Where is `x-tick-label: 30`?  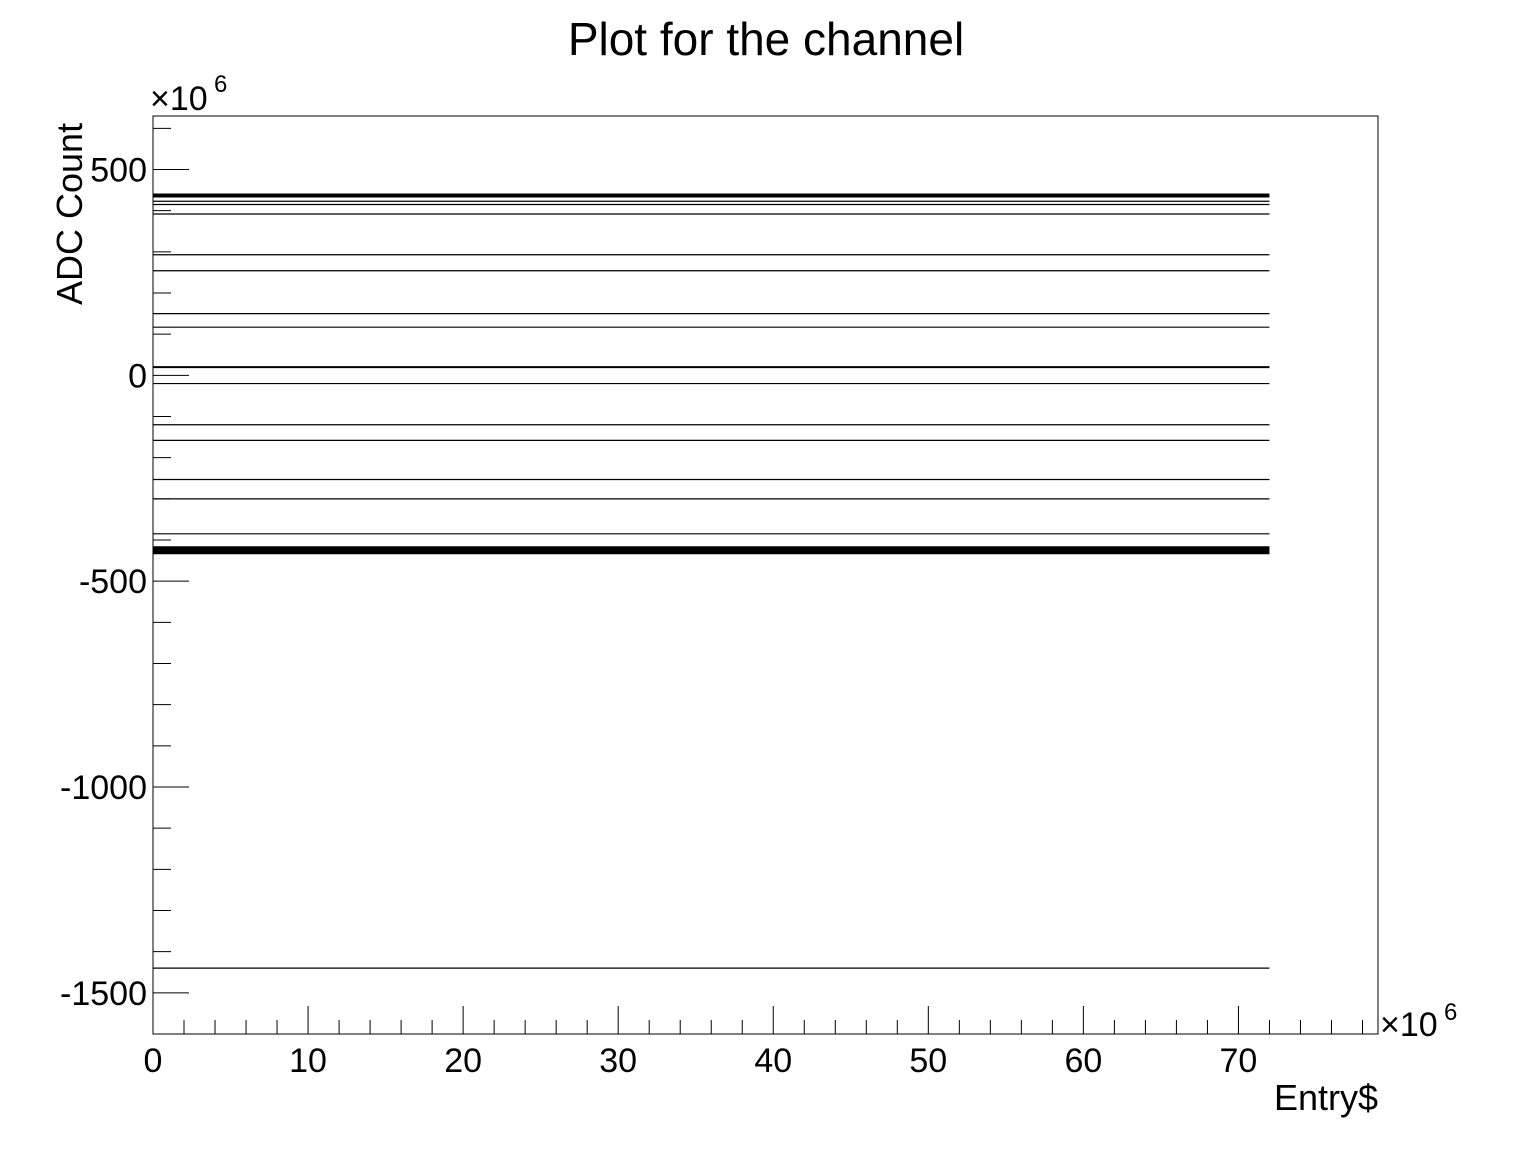
x-tick-label: 30 is located at coordinates (618, 1061).